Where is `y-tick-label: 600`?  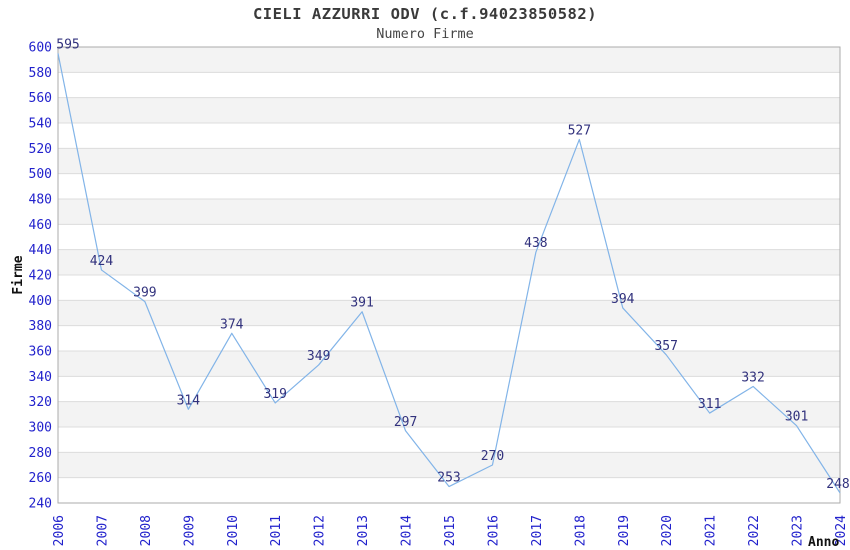 y-tick-label: 600 is located at coordinates (40, 48).